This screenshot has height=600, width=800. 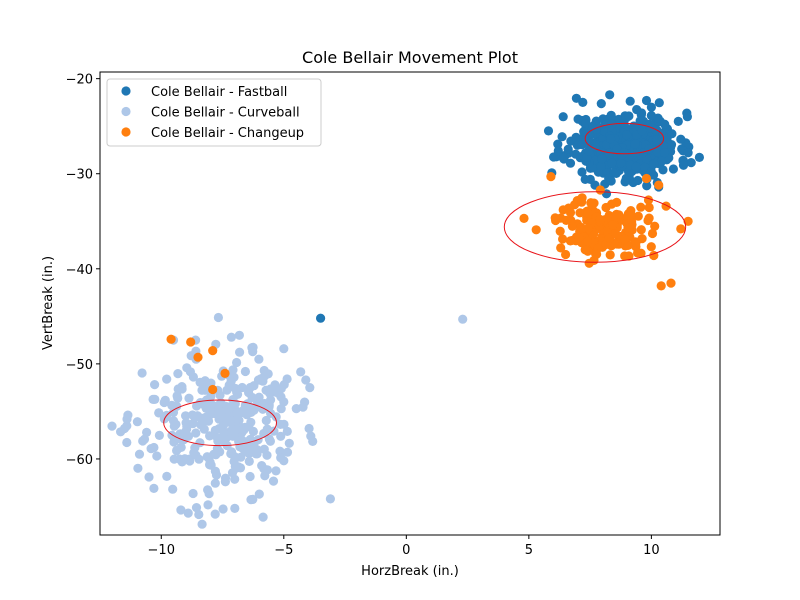 What do you see at coordinates (79, 270) in the screenshot?
I see `y-tick-label: −40` at bounding box center [79, 270].